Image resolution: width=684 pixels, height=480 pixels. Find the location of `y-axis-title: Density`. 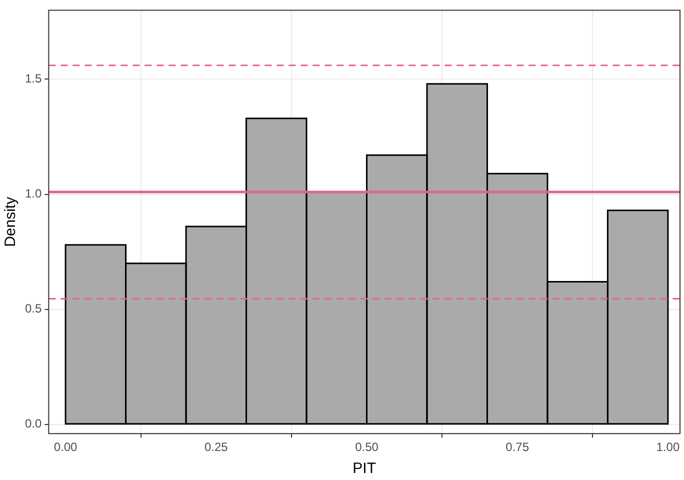

y-axis-title: Density is located at coordinates (11, 221).